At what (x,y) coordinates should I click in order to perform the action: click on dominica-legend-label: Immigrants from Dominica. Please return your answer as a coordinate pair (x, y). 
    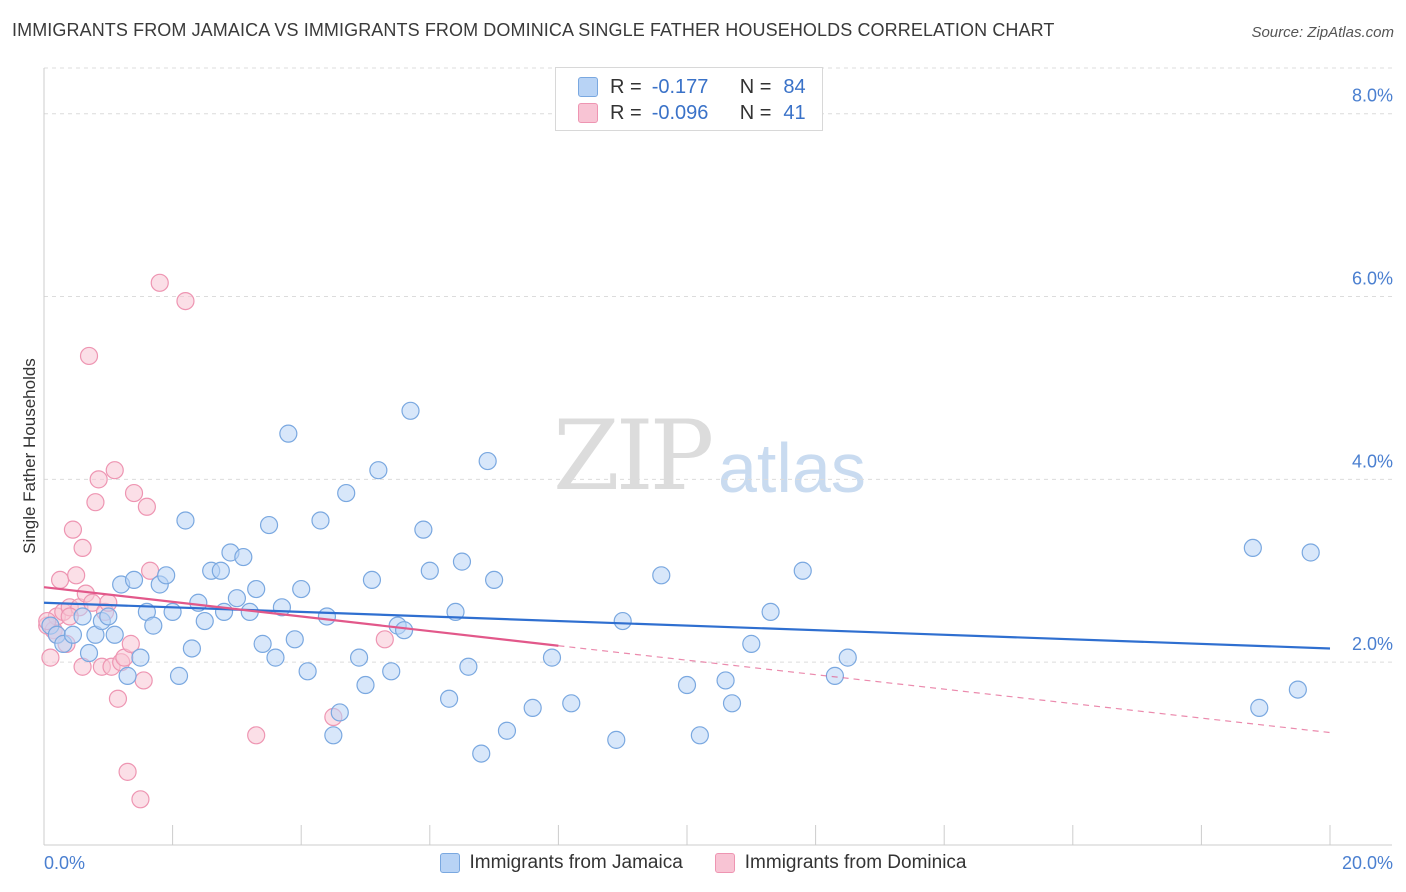
    Looking at the image, I should click on (855, 862).